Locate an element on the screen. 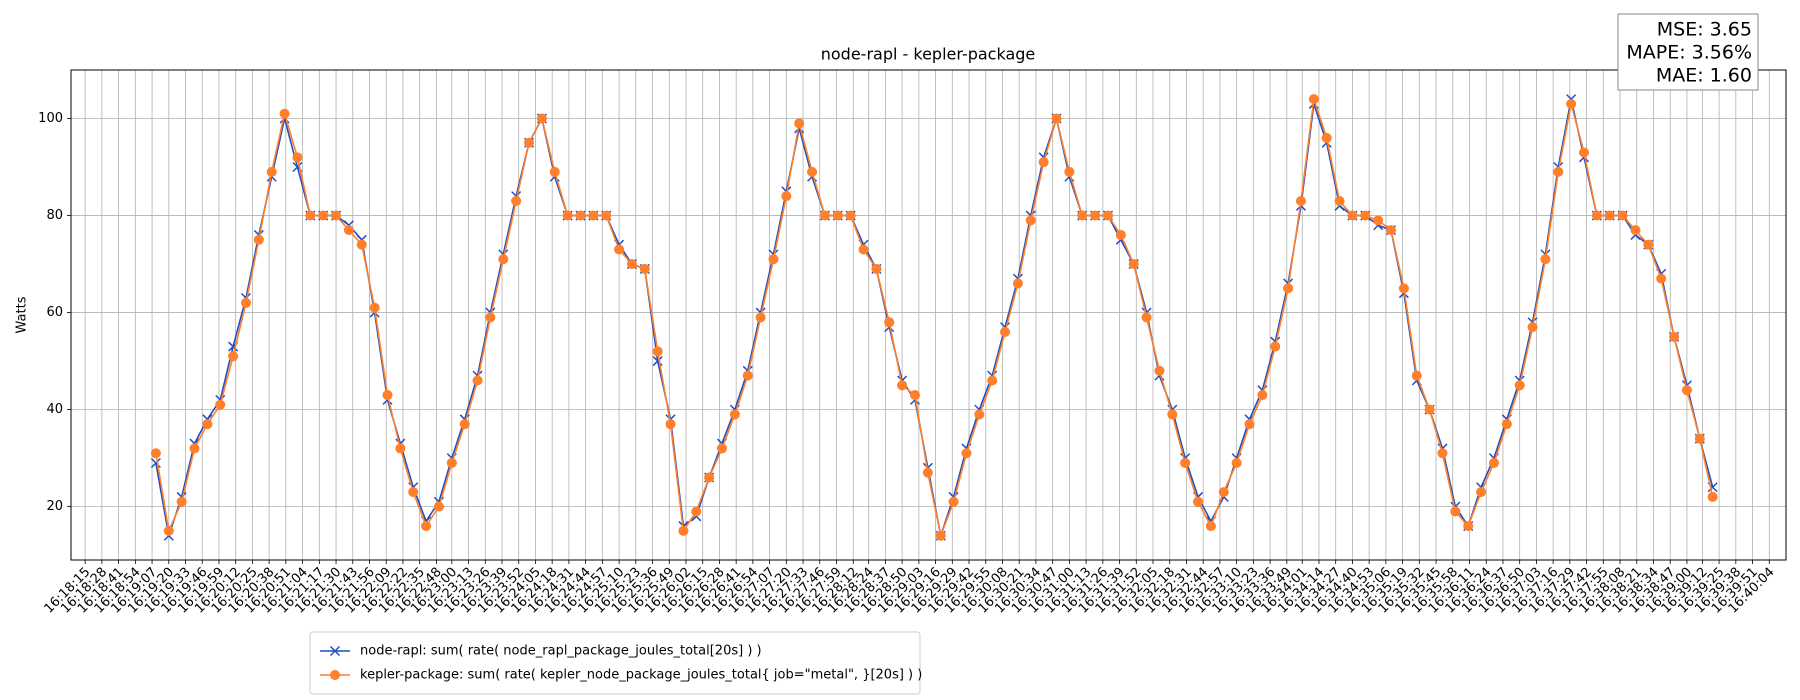 The height and width of the screenshot is (700, 1800). annotation-box is located at coordinates (1688, 52).